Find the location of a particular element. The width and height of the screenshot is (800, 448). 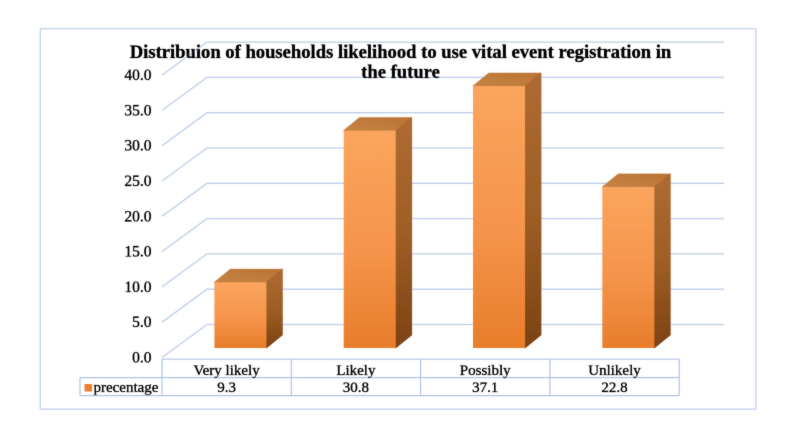

svg-text: 30.8 is located at coordinates (356, 388).